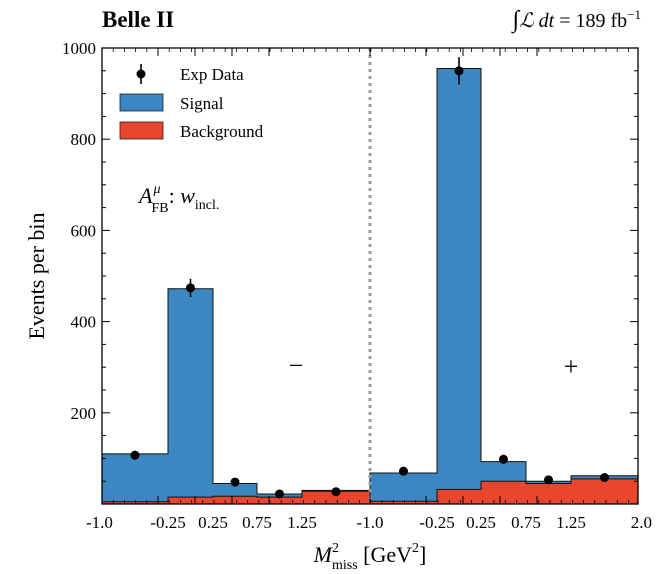  What do you see at coordinates (222, 131) in the screenshot?
I see `legend-background-label: Background` at bounding box center [222, 131].